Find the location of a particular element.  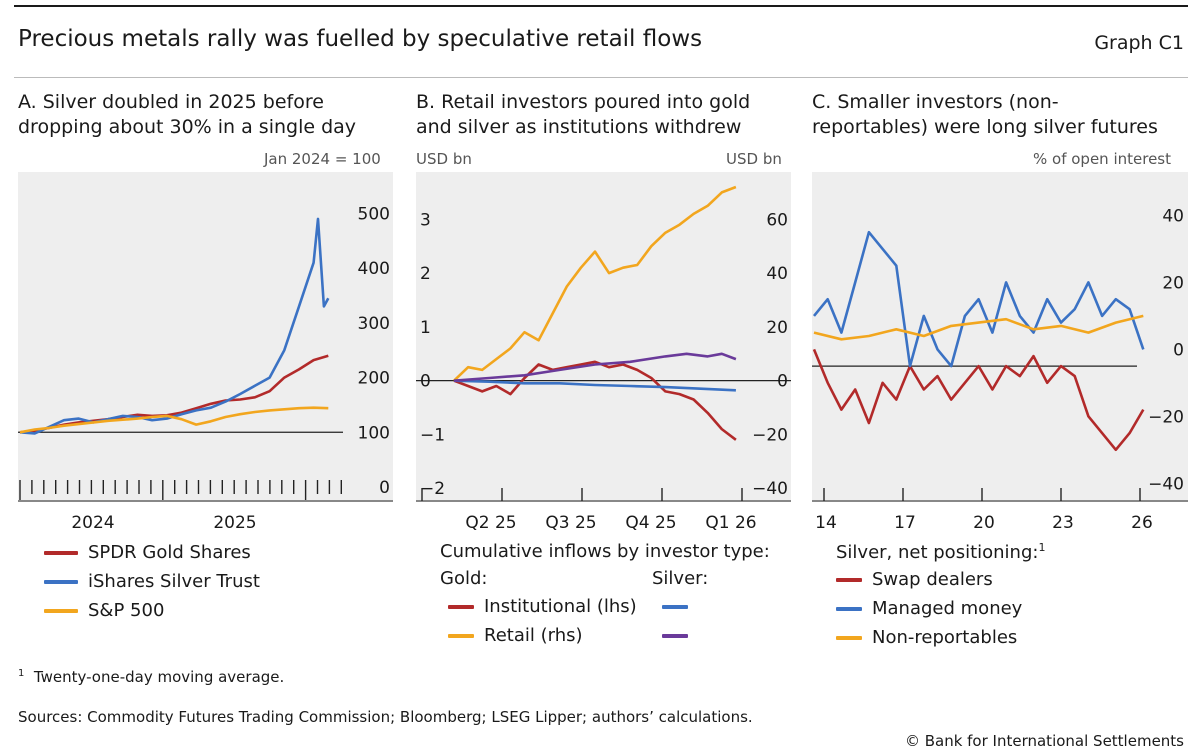

graph-id: Graph C1 is located at coordinates (1139, 43).